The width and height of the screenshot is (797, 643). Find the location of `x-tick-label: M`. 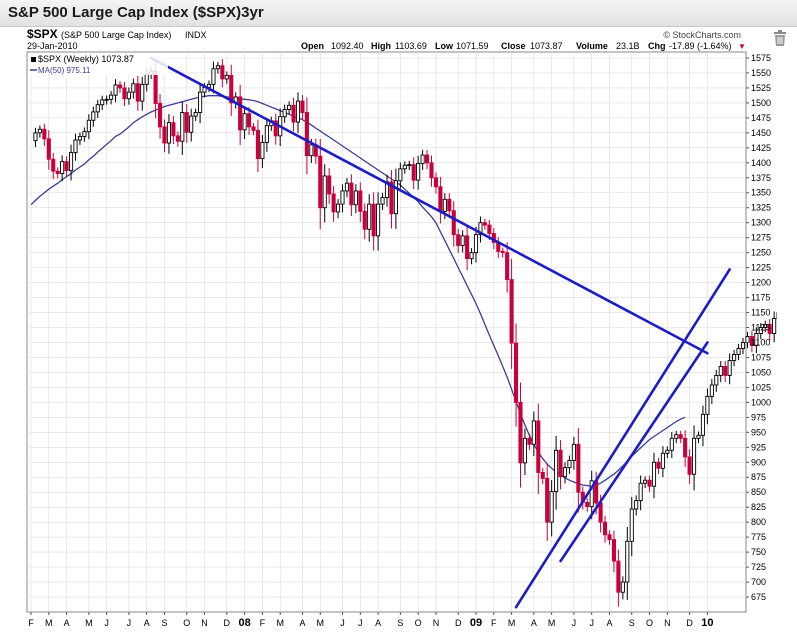

x-tick-label: M is located at coordinates (552, 623).